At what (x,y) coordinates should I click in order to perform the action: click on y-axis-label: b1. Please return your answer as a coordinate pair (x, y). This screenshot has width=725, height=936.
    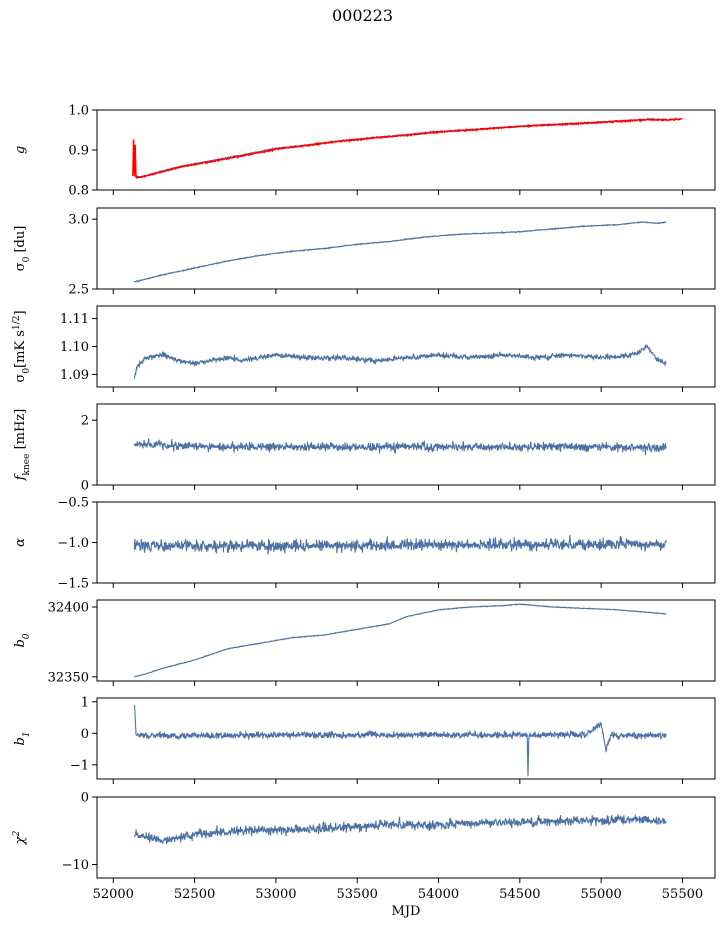
    Looking at the image, I should click on (22, 738).